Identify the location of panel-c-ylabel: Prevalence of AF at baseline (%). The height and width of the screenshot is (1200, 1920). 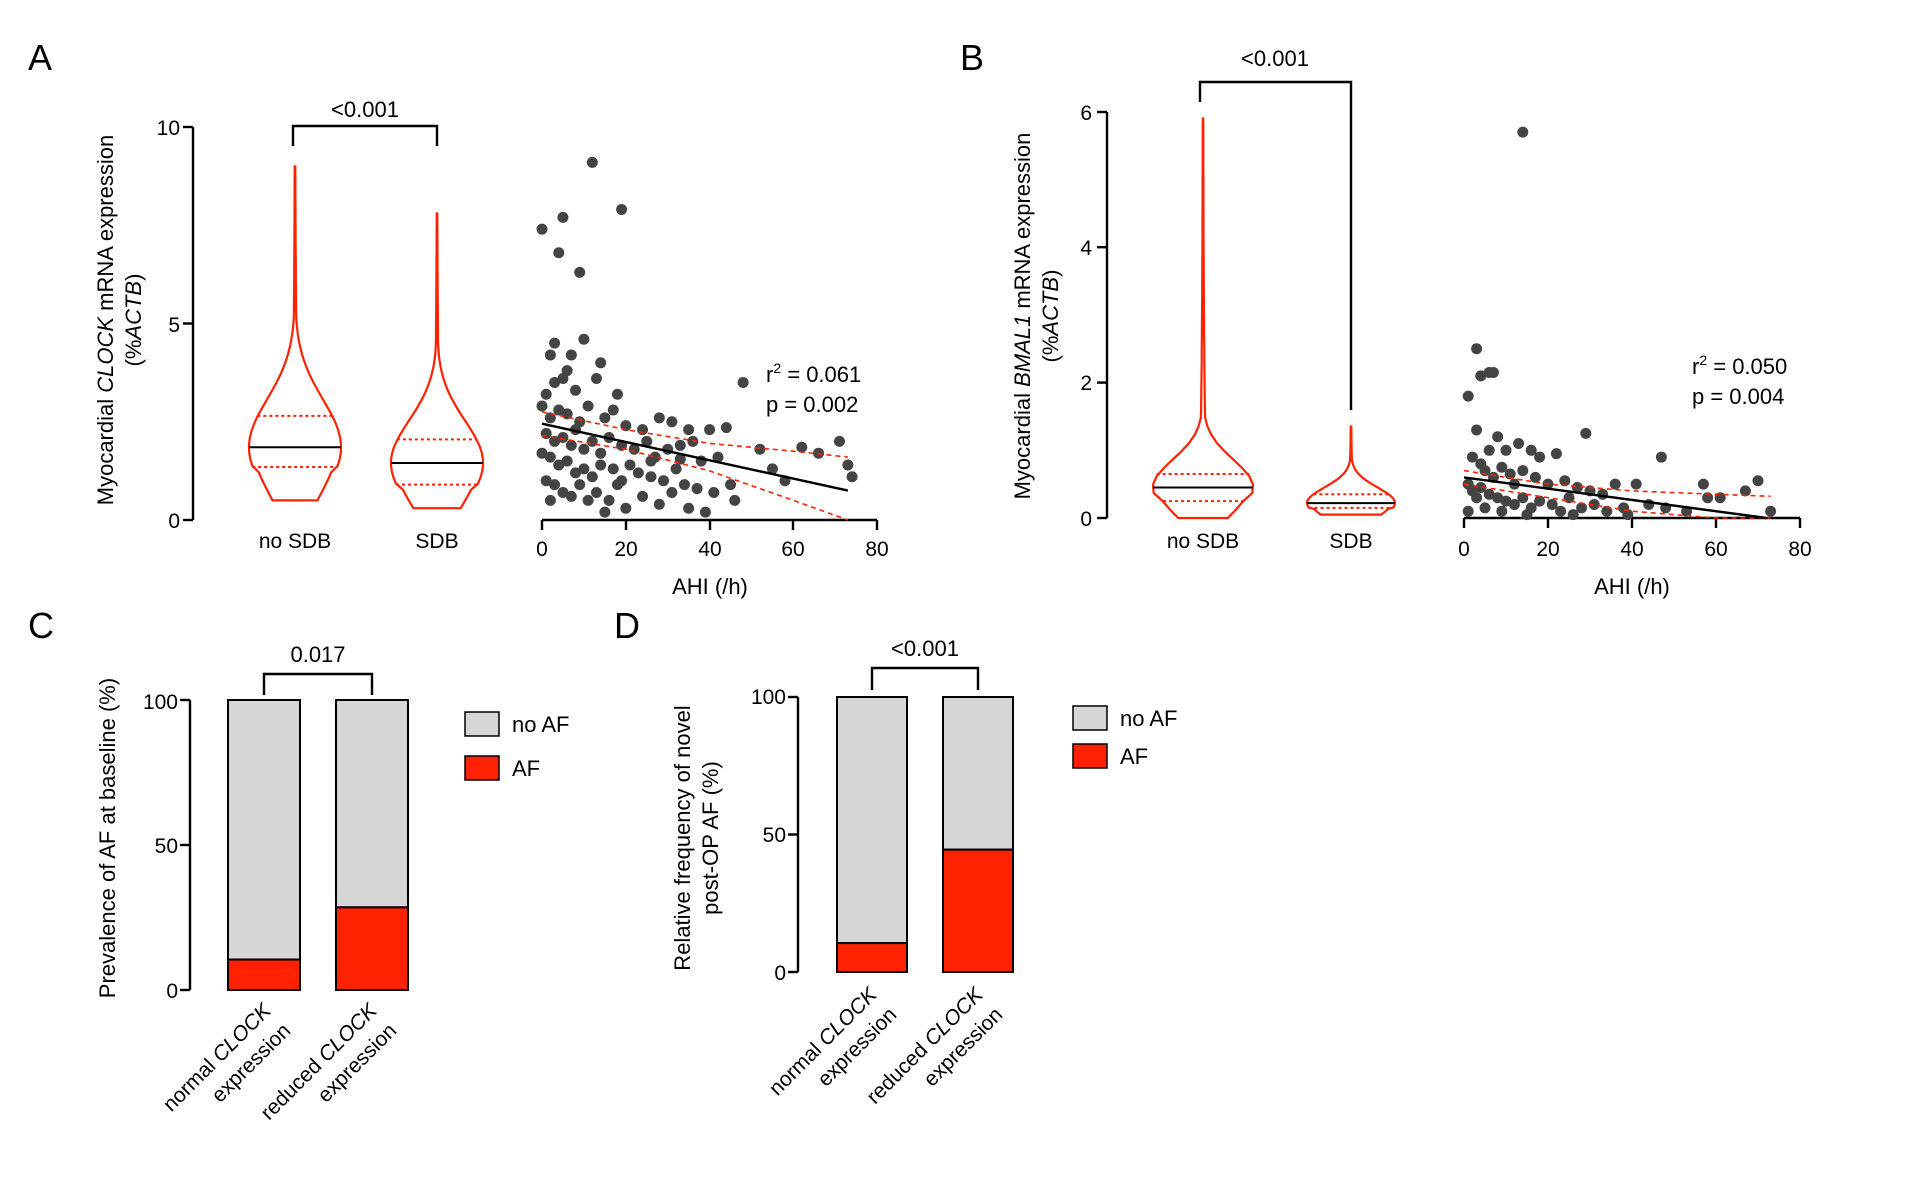
(107, 838).